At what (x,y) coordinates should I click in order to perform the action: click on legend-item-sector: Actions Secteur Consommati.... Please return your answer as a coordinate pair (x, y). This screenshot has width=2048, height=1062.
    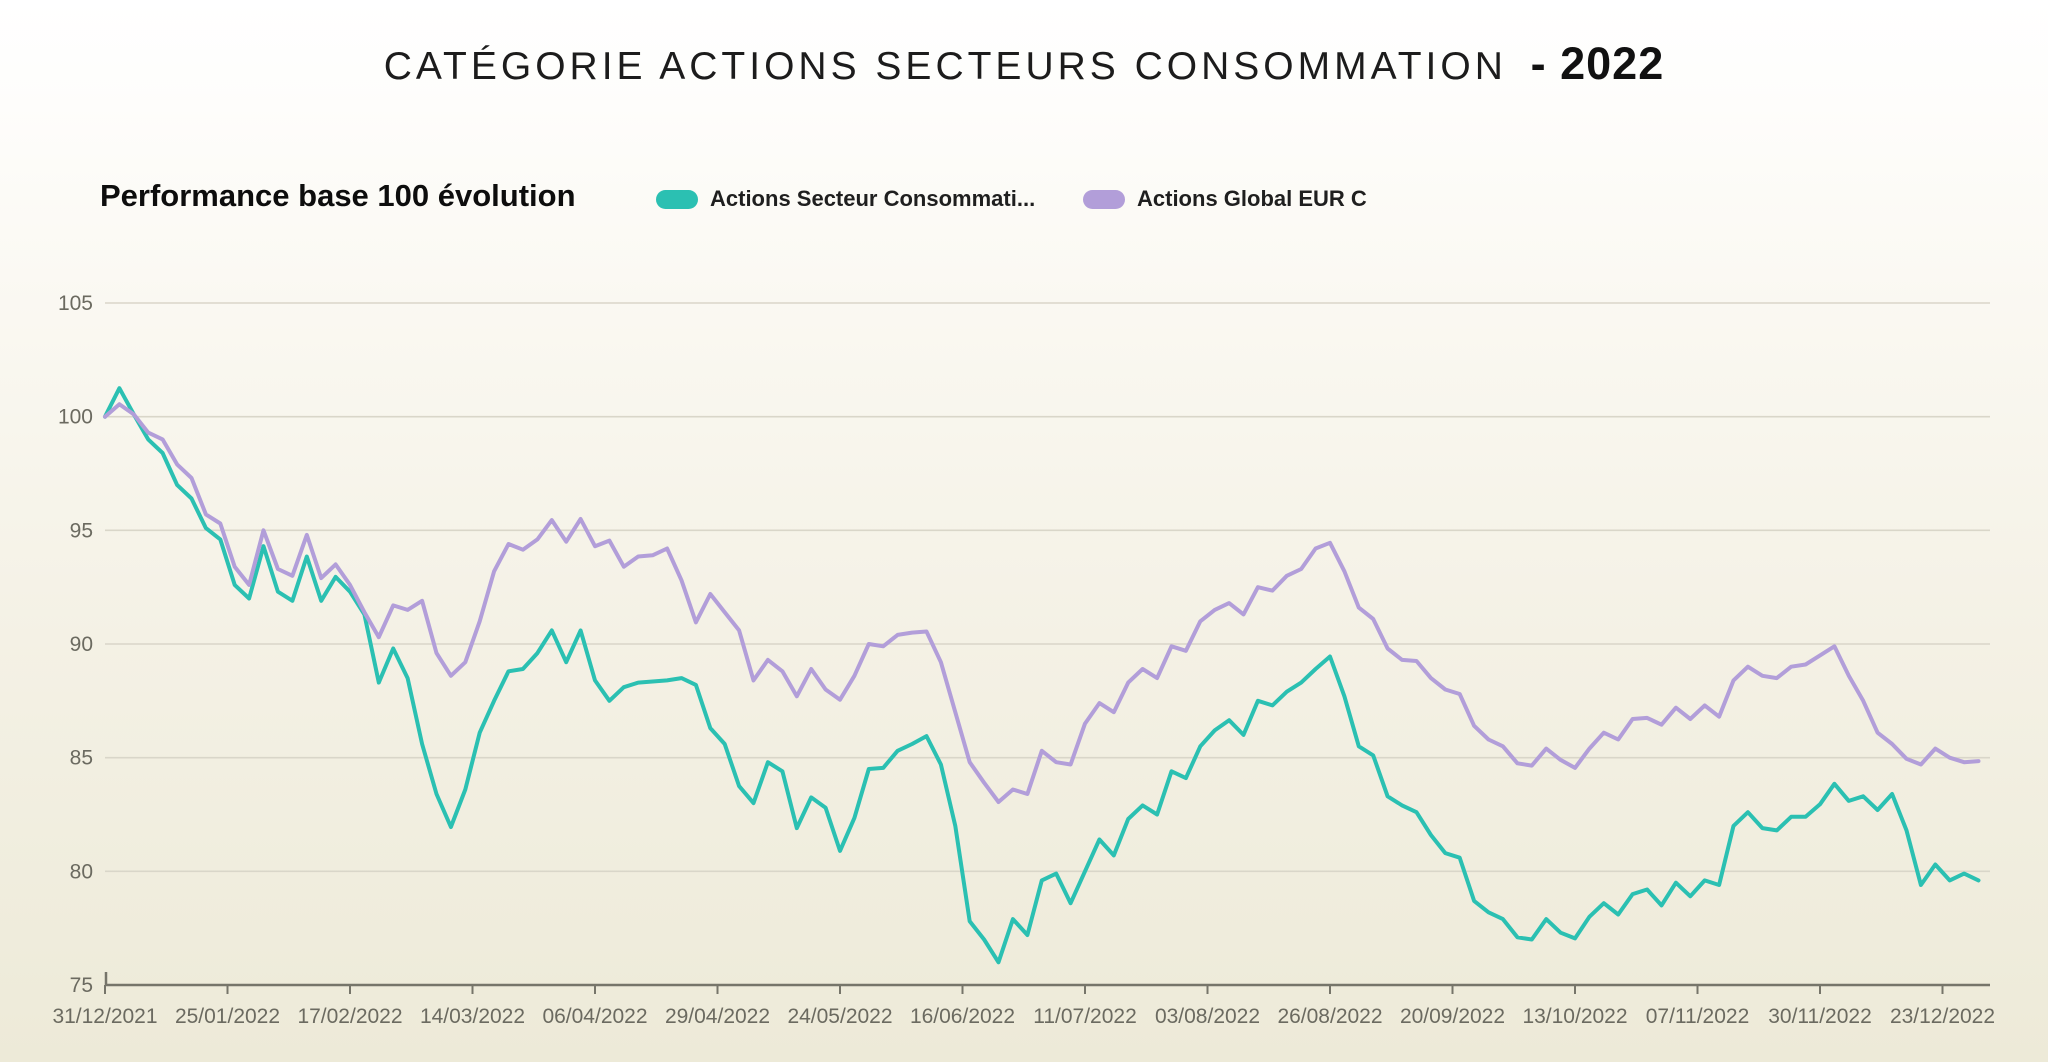
    Looking at the image, I should click on (845, 199).